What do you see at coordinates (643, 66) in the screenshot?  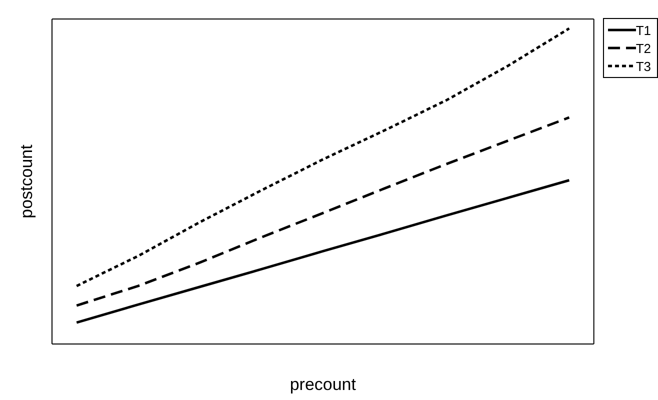 I see `legend-label: T3` at bounding box center [643, 66].